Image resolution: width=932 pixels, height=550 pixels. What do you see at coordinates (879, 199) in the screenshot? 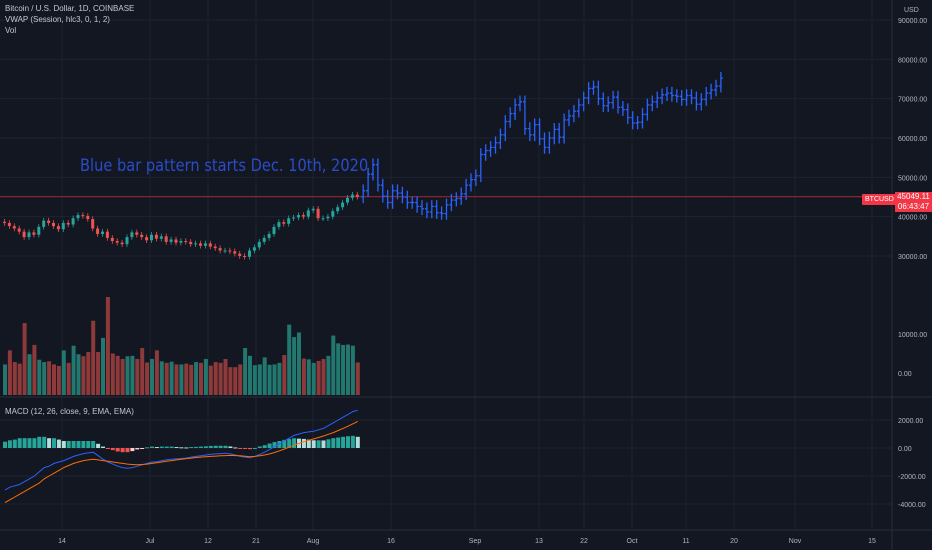
I see `symbol-badge: BTCUSD` at bounding box center [879, 199].